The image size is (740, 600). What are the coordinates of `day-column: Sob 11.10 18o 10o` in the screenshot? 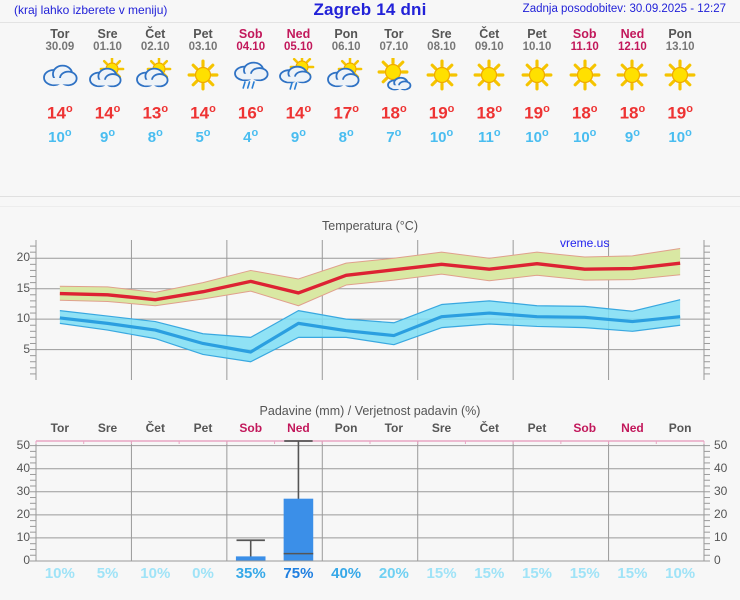 It's located at (584, 85).